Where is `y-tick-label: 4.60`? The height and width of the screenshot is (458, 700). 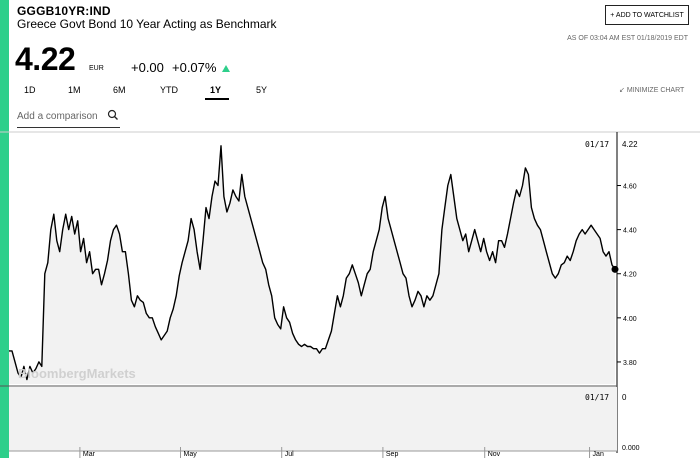 y-tick-label: 4.60 is located at coordinates (630, 187).